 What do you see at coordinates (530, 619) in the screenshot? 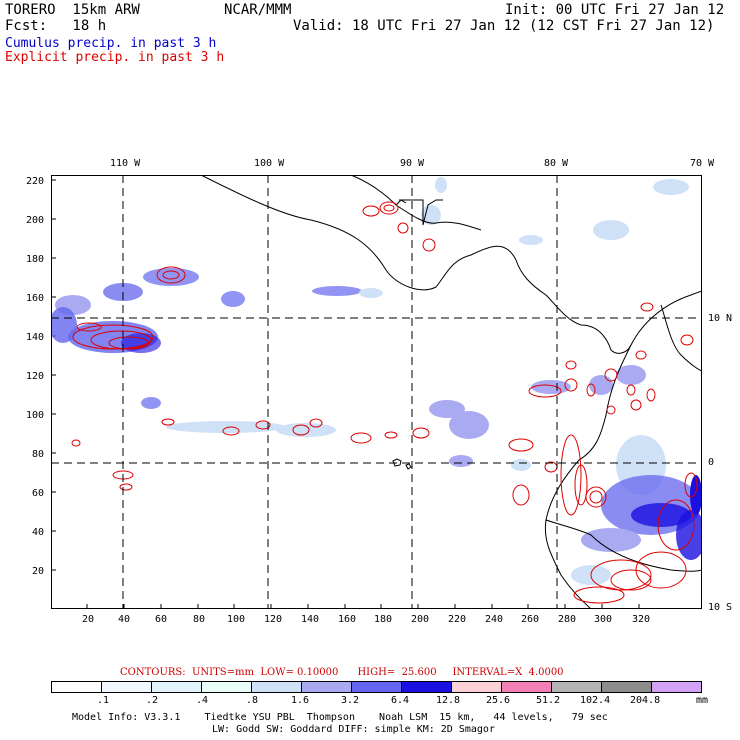
I see `x-tick: 260` at bounding box center [530, 619].